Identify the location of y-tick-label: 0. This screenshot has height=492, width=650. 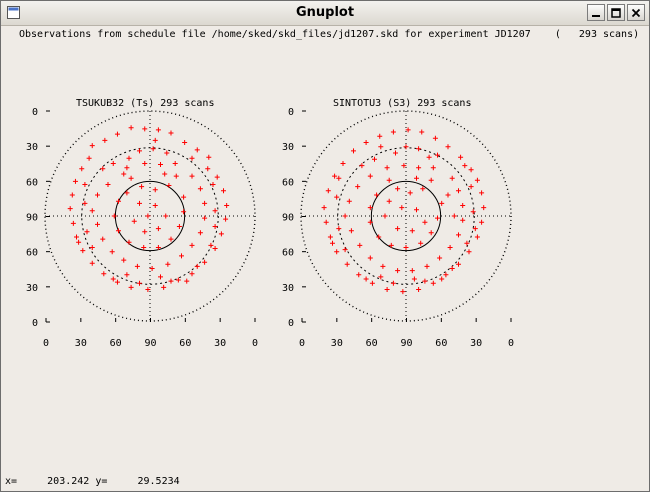
(291, 112).